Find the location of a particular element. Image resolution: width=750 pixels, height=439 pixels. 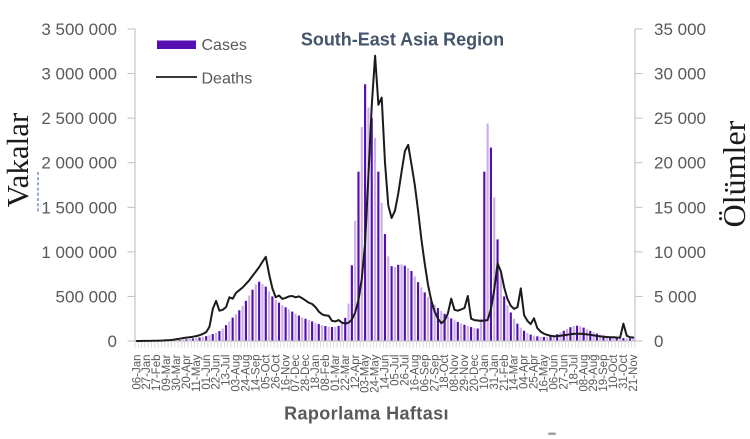

svg-text: 08-Aug is located at coordinates (584, 373).